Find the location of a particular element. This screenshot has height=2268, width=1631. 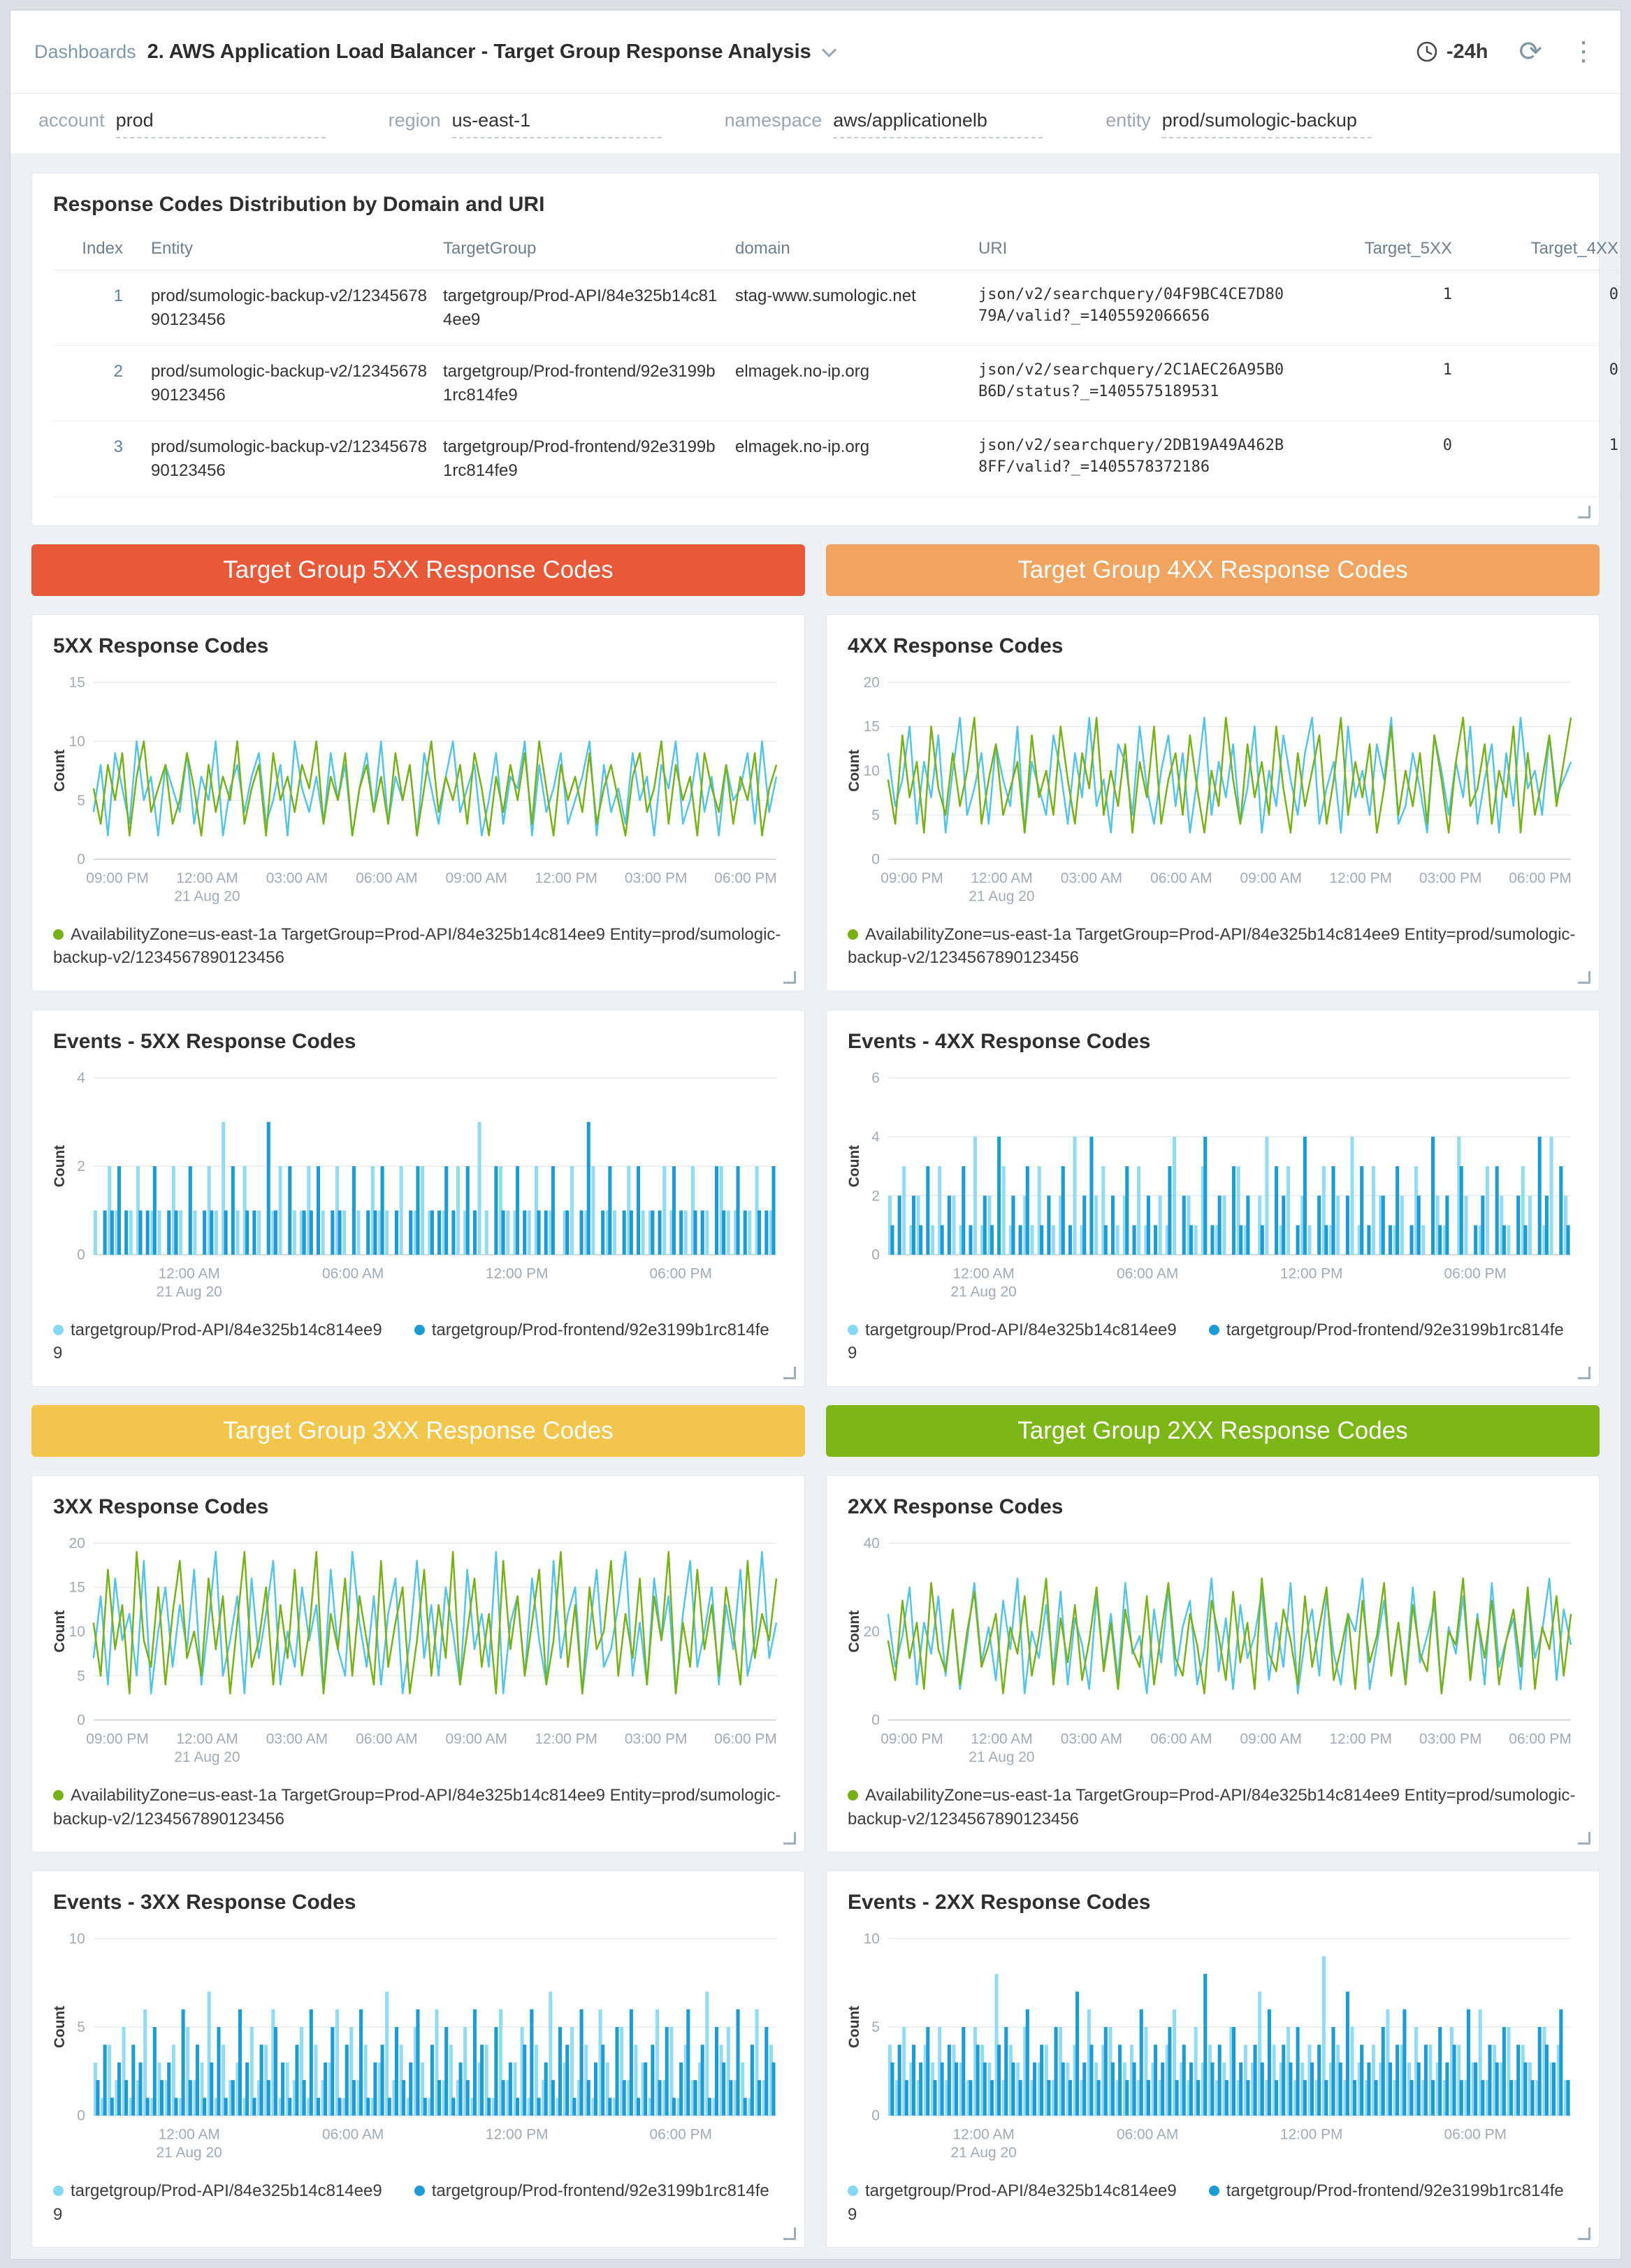

column-header: Entity is located at coordinates (297, 251).